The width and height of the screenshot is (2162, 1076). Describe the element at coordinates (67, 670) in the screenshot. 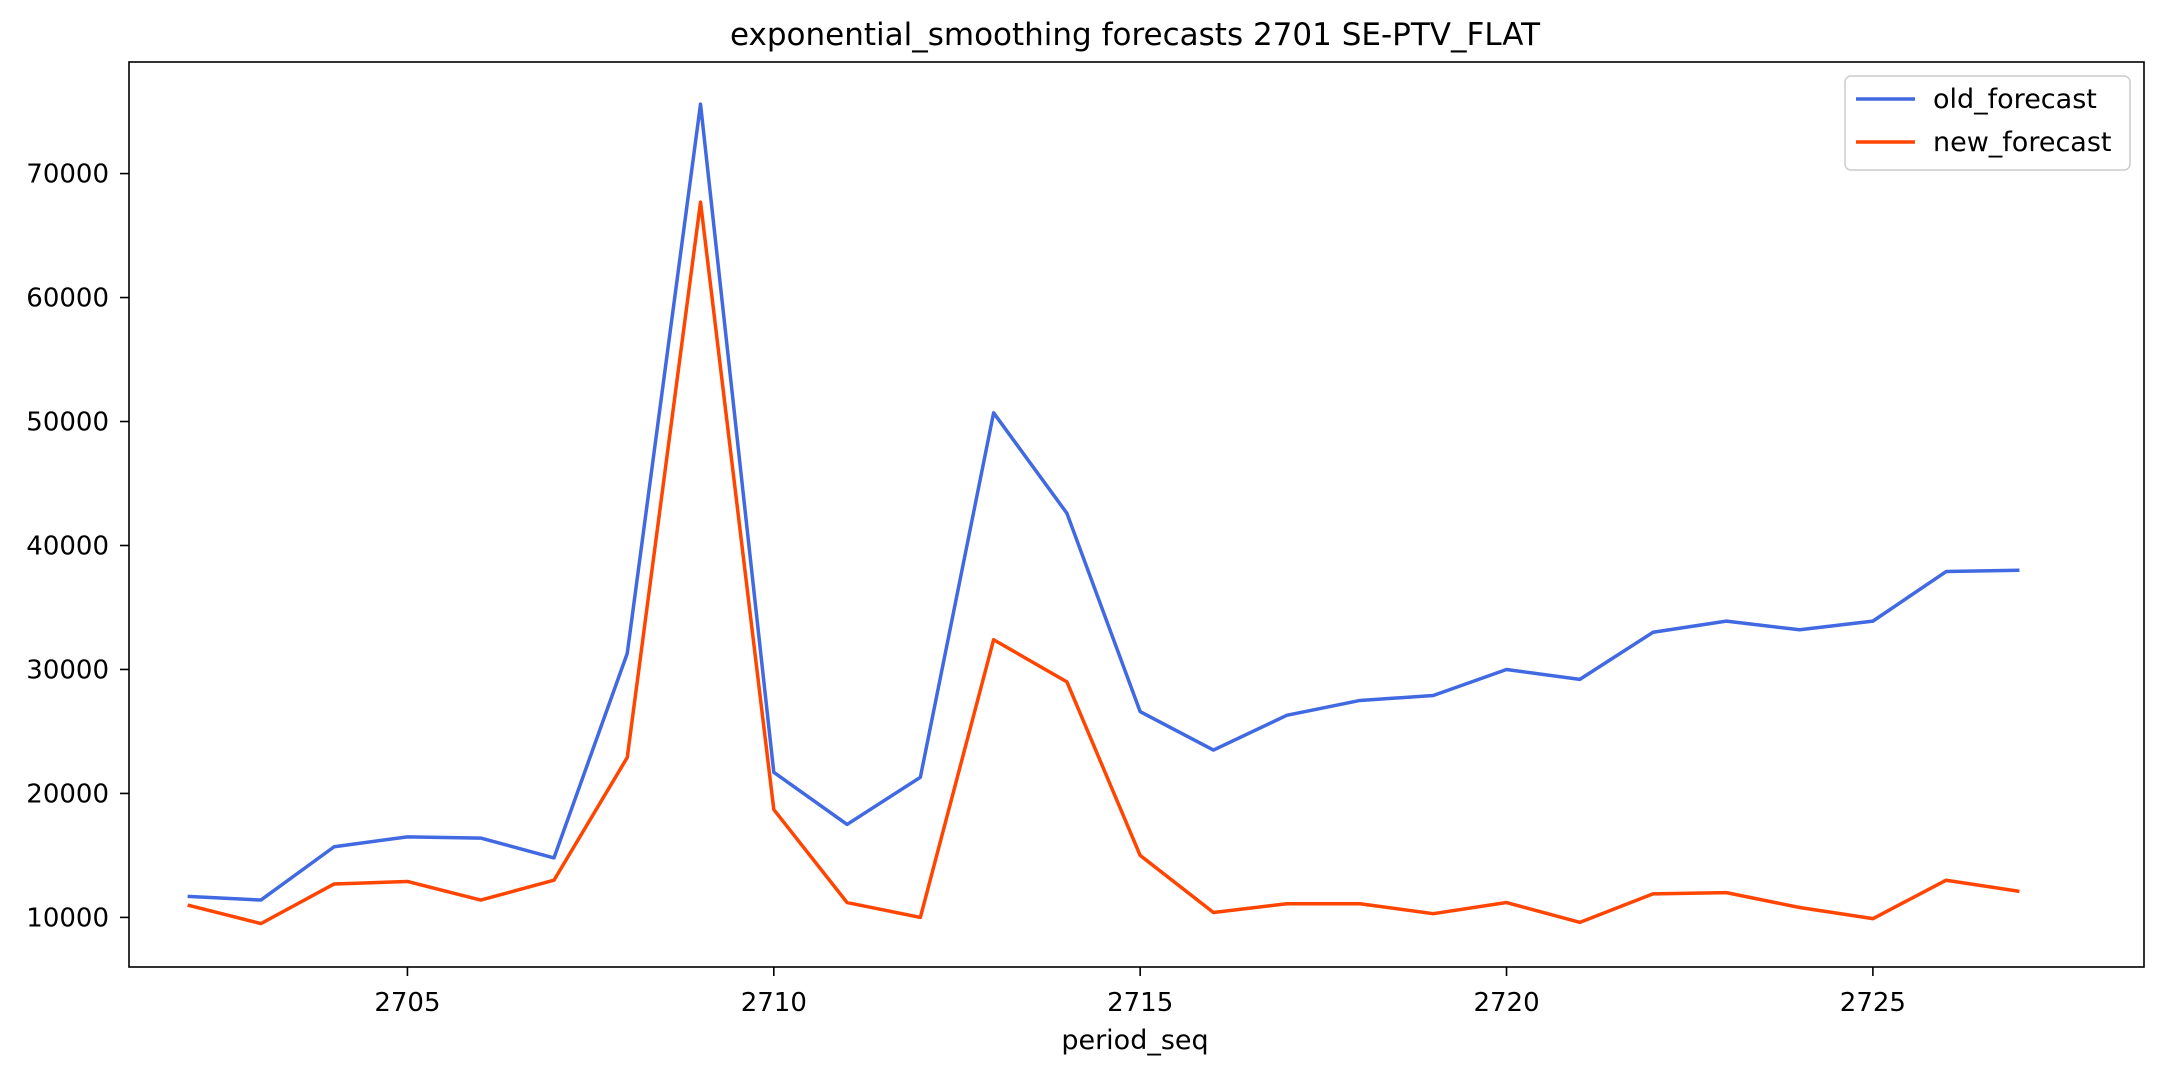

I see `y-tick-label: 30000` at that location.